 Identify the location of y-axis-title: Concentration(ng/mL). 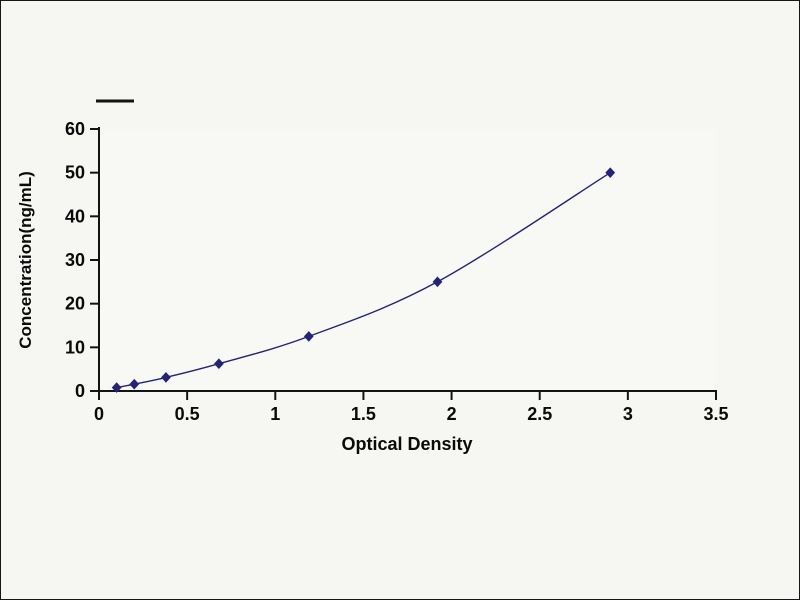
(25, 260).